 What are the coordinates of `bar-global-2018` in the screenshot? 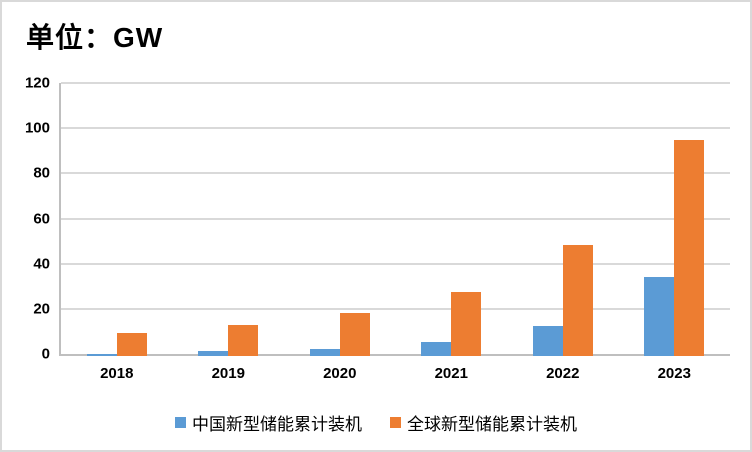 It's located at (131, 344).